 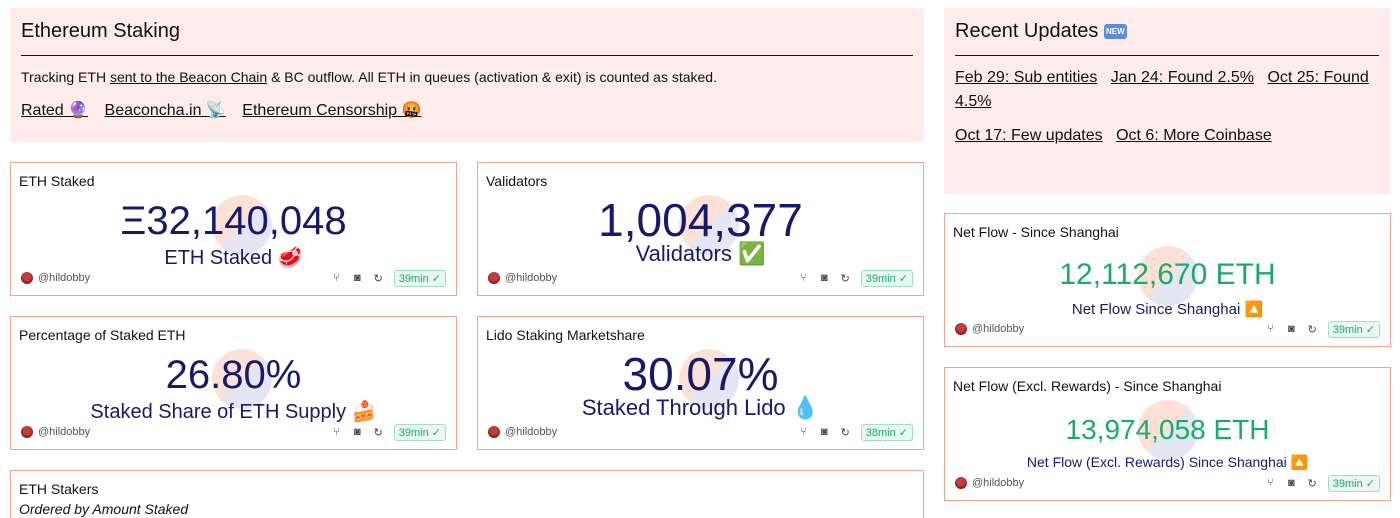 I want to click on update-link: Oct 25: Found 4.5%, so click(x=1162, y=89).